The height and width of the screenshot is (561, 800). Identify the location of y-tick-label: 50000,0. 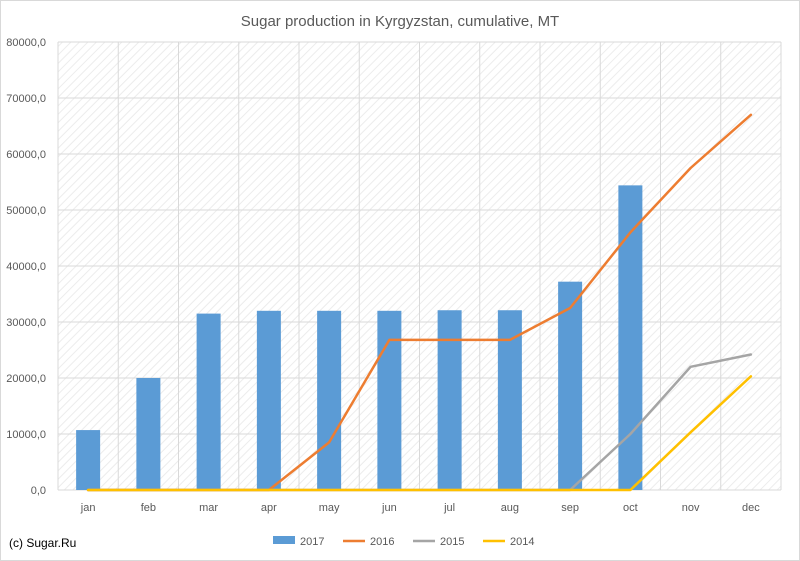
(26, 211).